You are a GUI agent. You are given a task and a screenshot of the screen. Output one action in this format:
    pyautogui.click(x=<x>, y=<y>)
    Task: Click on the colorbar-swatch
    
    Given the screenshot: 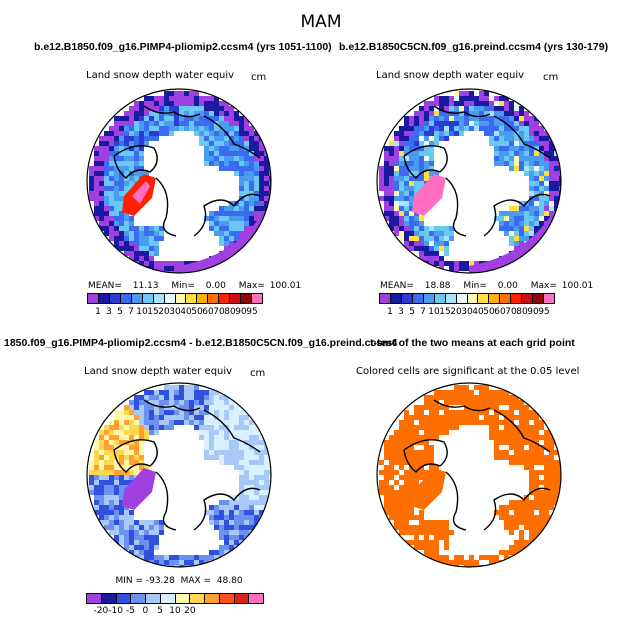 What is the action you would take?
    pyautogui.click(x=396, y=298)
    